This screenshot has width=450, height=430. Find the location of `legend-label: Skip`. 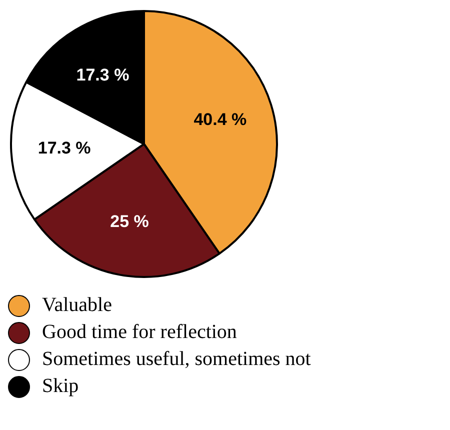

legend-label: Skip is located at coordinates (60, 386).